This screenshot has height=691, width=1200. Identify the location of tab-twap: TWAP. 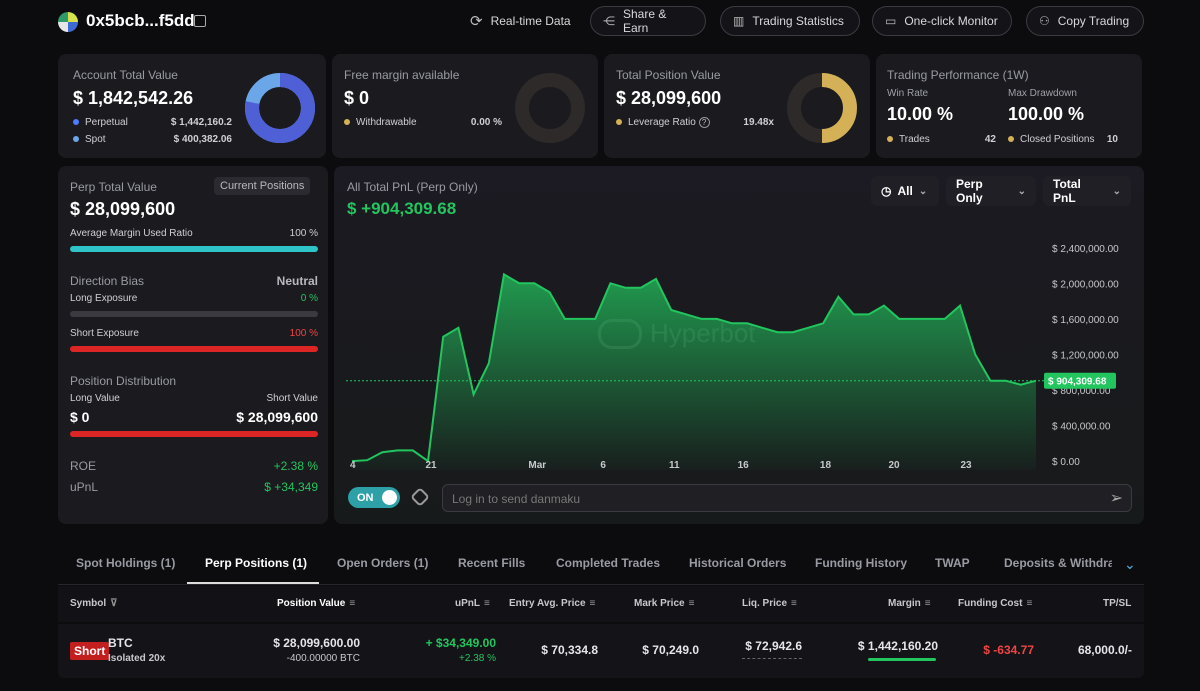
(952, 563).